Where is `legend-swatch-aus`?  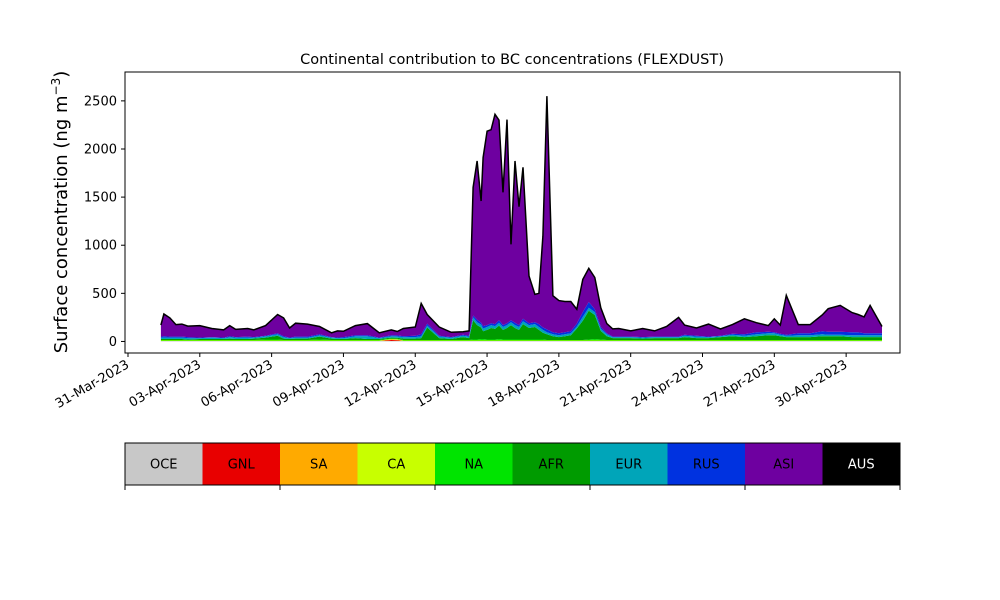
legend-swatch-aus is located at coordinates (861, 464).